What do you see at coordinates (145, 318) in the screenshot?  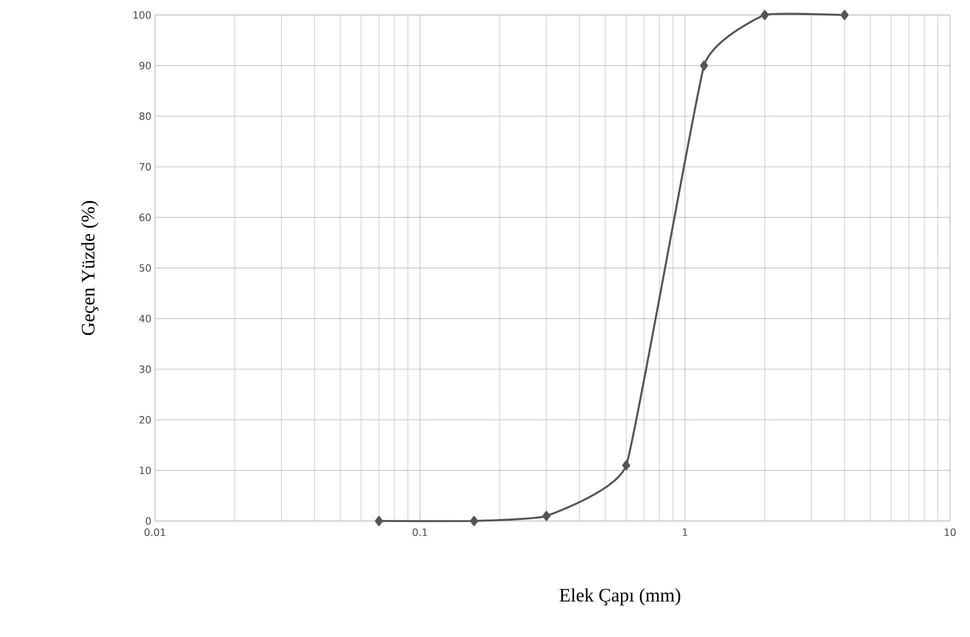 I see `y-tick-label: 40` at bounding box center [145, 318].